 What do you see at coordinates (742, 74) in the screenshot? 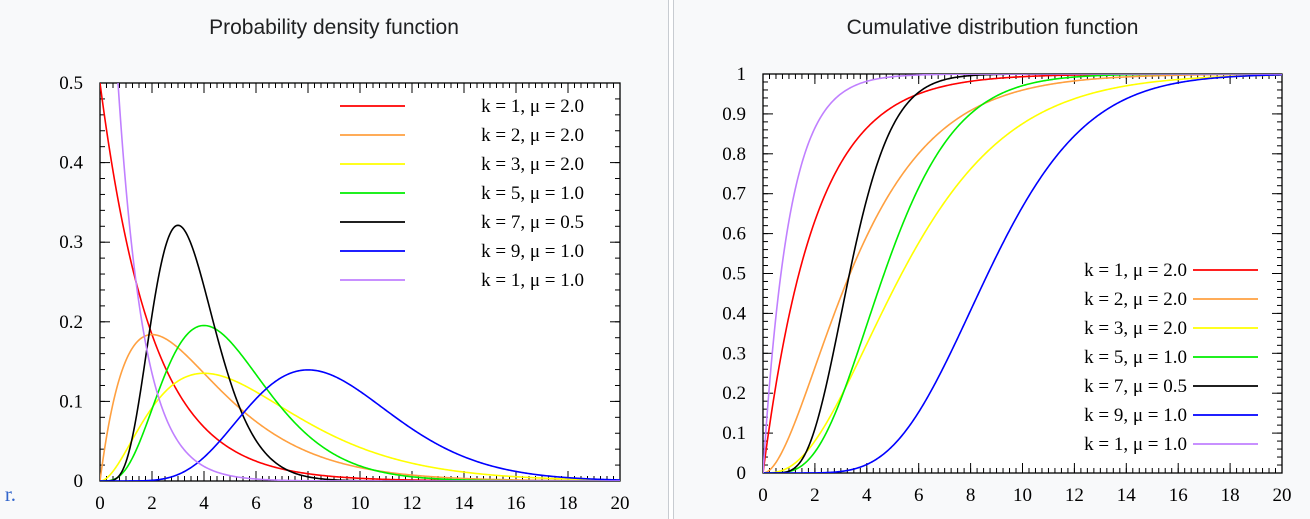
I see `y-tick-label: 1` at bounding box center [742, 74].